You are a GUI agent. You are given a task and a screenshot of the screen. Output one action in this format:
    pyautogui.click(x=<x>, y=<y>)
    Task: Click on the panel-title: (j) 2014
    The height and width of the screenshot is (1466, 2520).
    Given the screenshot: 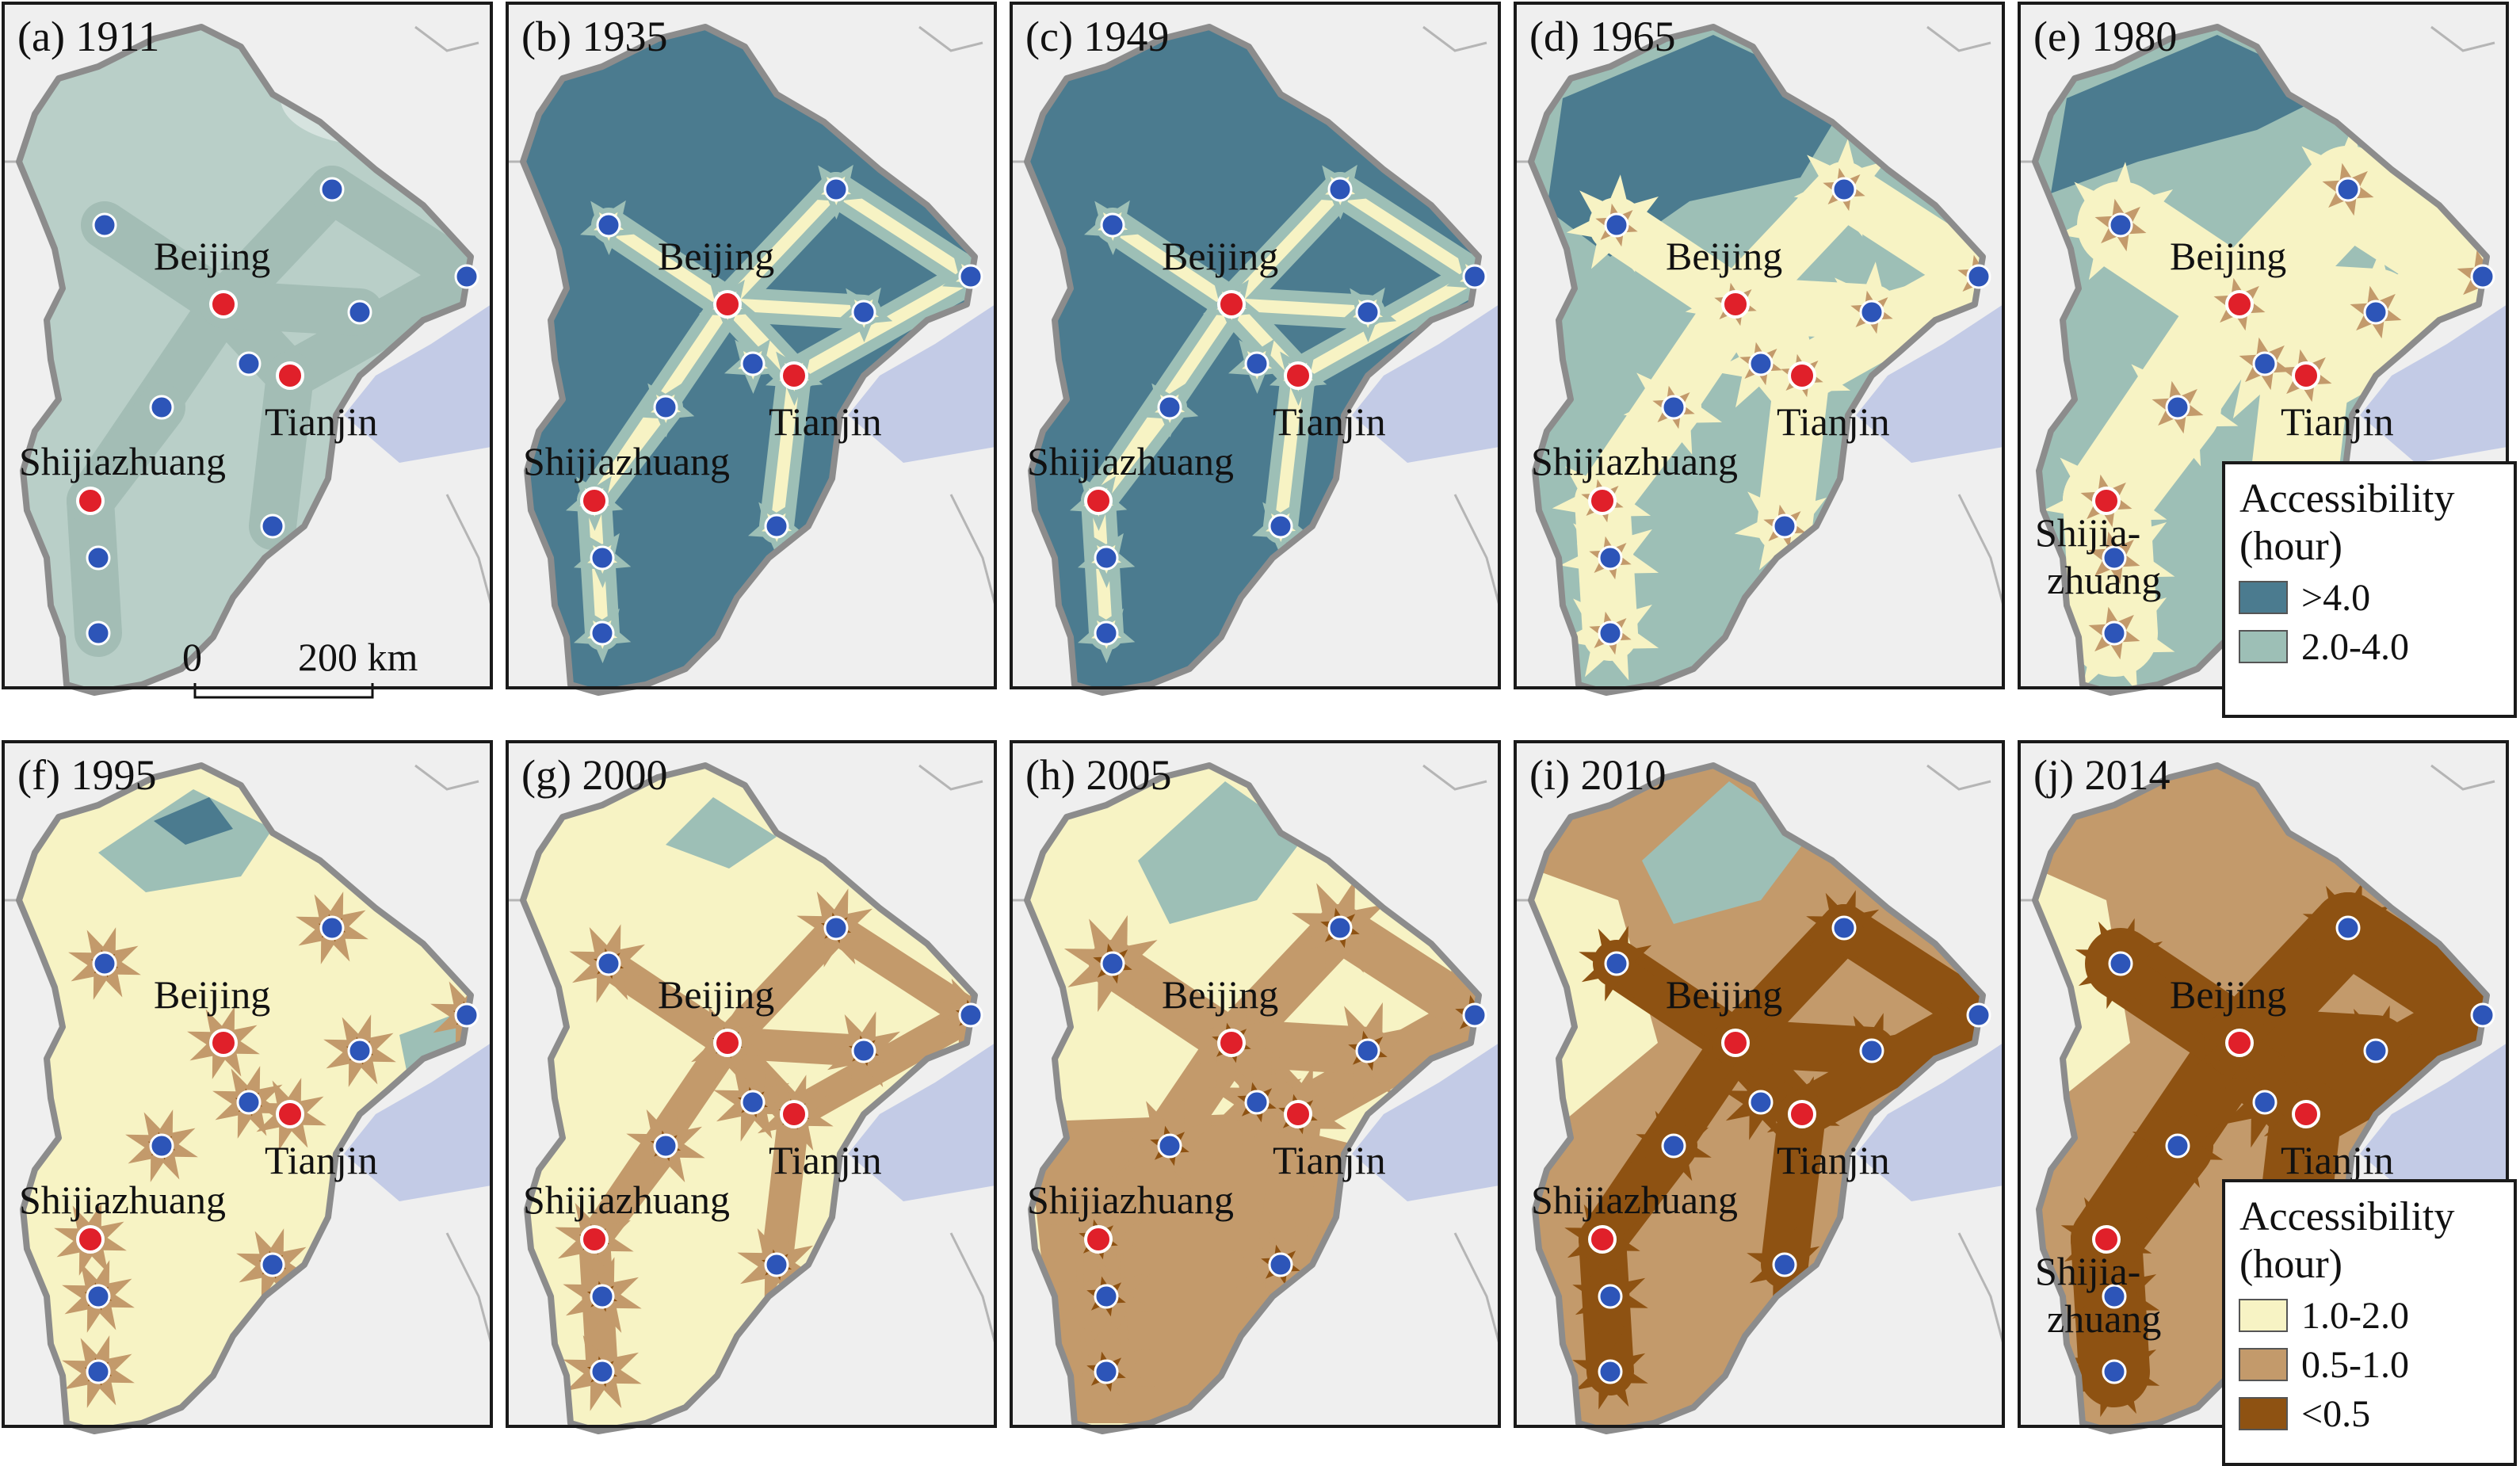 What is the action you would take?
    pyautogui.click(x=2101, y=775)
    